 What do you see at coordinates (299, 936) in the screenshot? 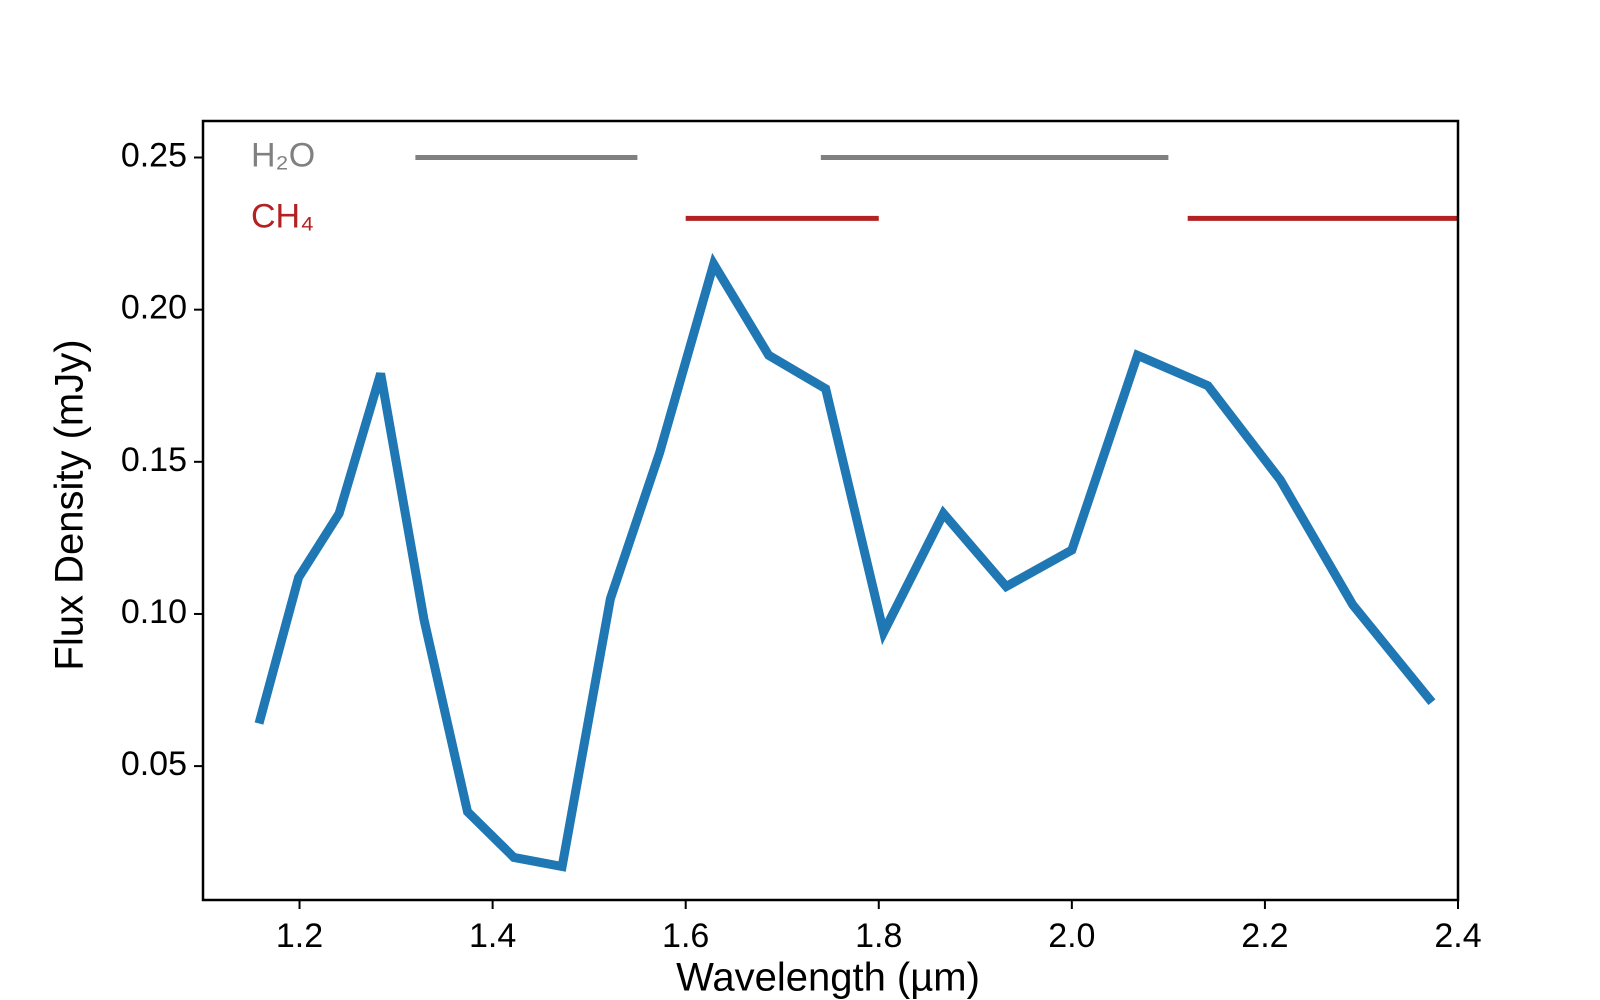
I see `x-tick-label: 1.2` at bounding box center [299, 936].